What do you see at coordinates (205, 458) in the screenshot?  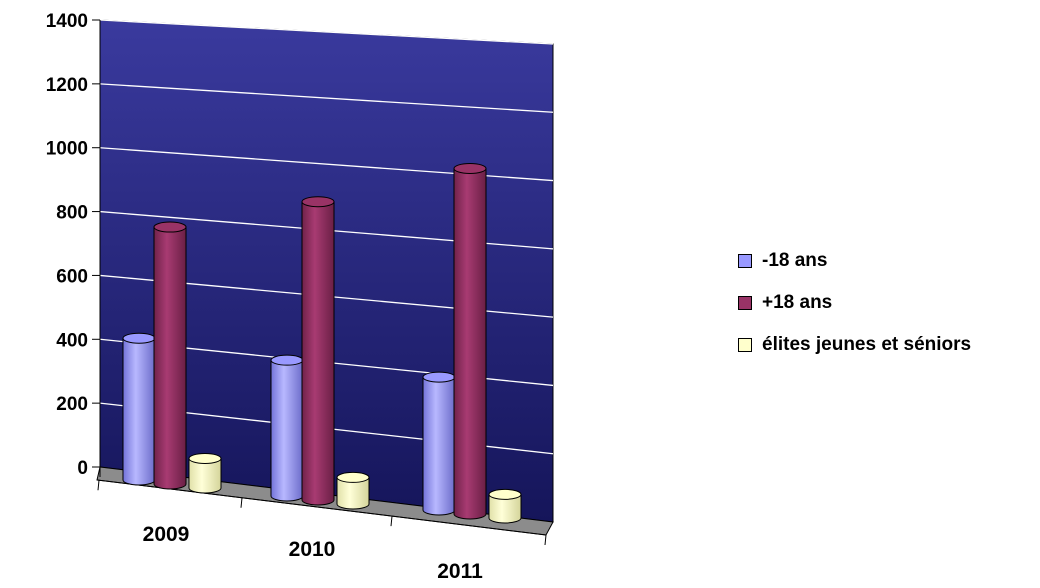 I see `bar-top-élites jeunes et séniors-2009` at bounding box center [205, 458].